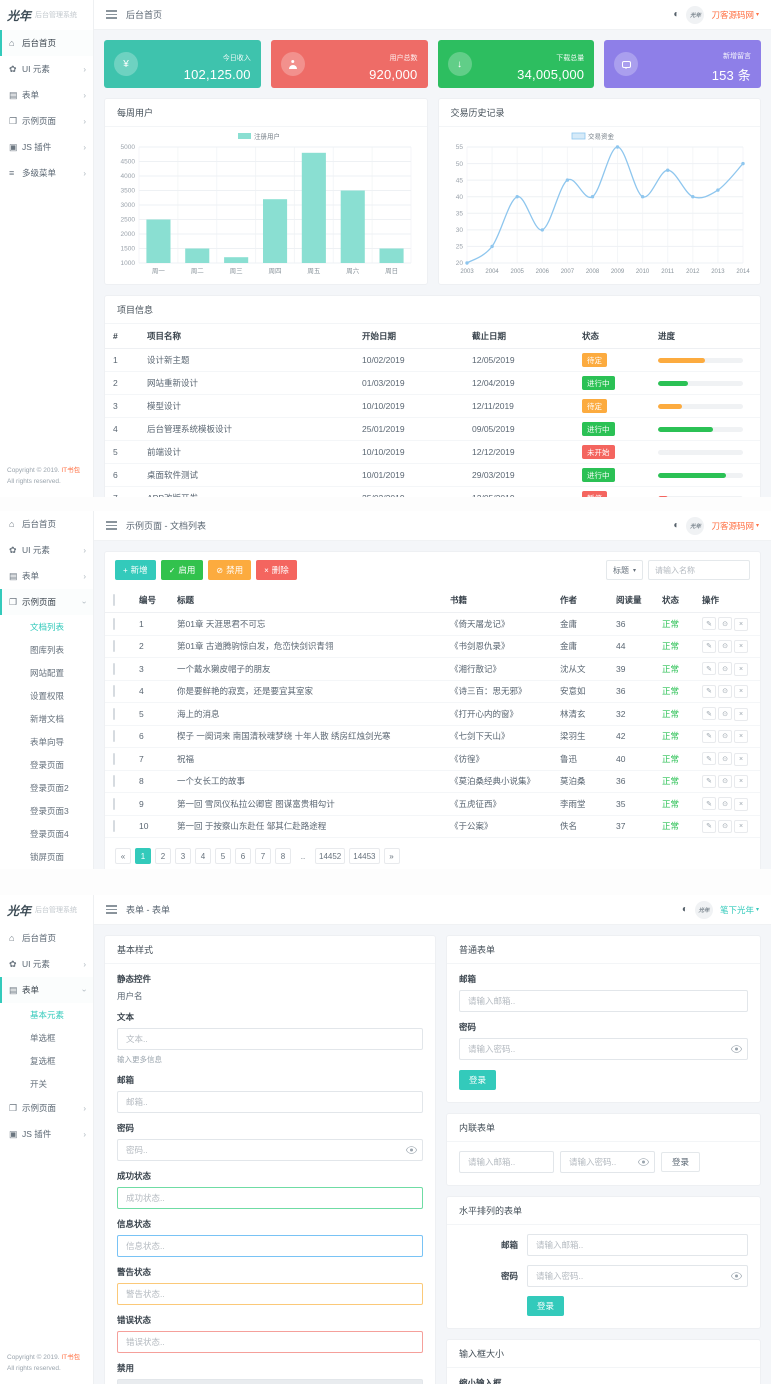 This screenshot has width=771, height=1384. What do you see at coordinates (183, 856) in the screenshot?
I see `page-3: 3` at bounding box center [183, 856].